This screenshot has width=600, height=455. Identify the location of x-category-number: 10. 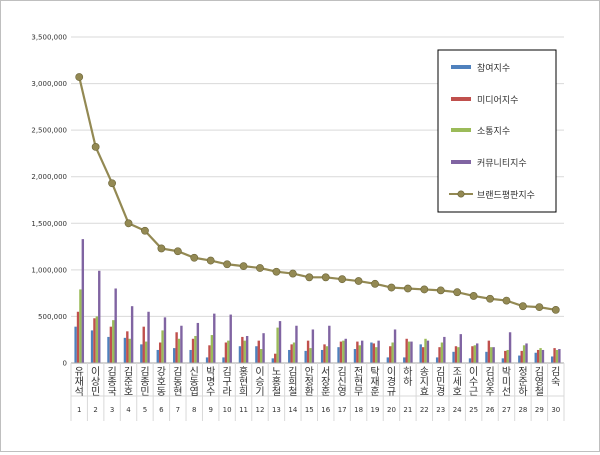
(227, 410).